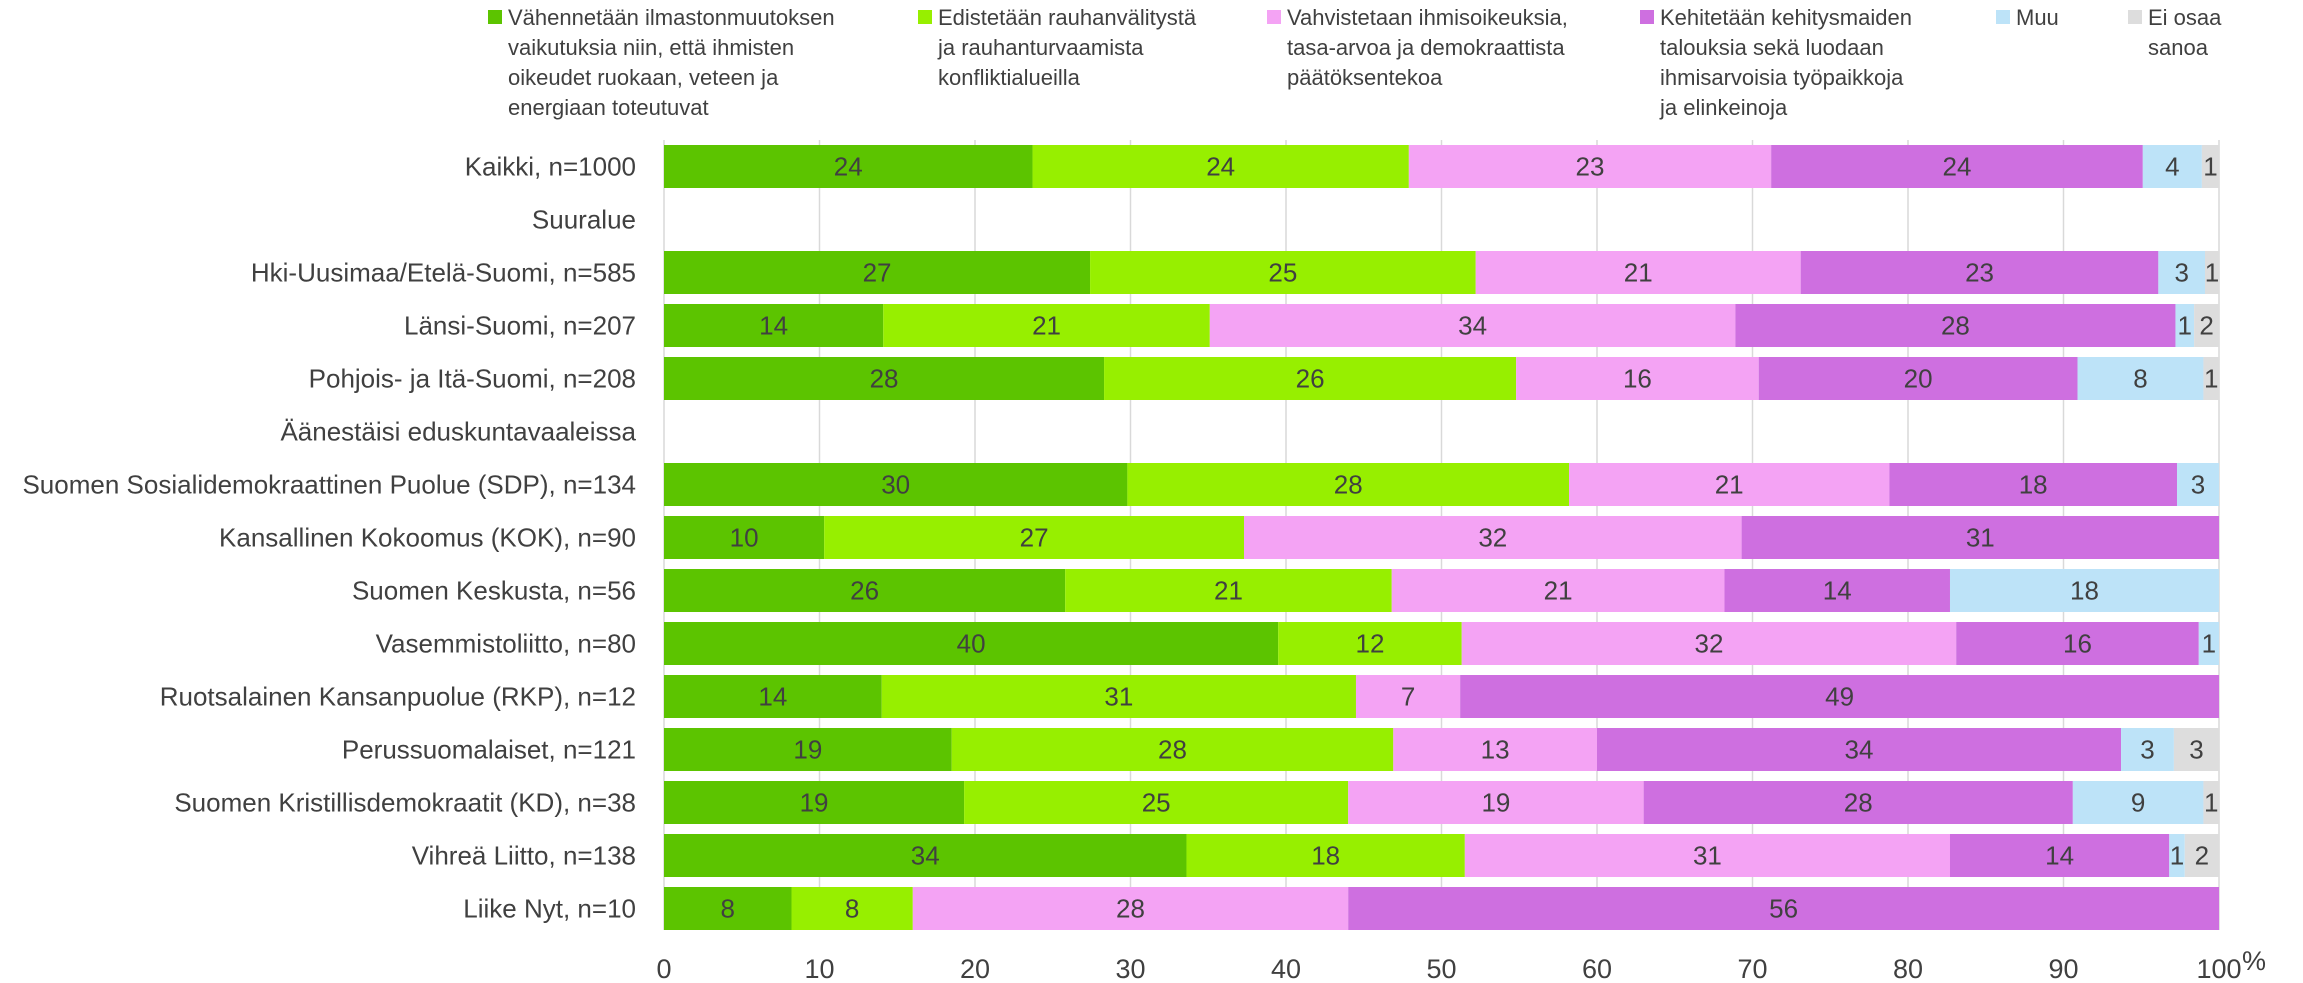  What do you see at coordinates (524, 856) in the screenshot?
I see `category-label: Vihreä Liitto, n=138` at bounding box center [524, 856].